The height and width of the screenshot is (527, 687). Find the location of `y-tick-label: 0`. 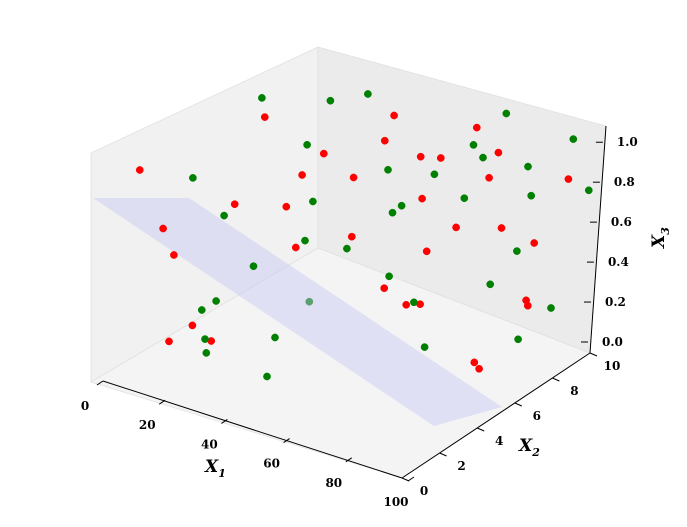

y-tick-label: 0 is located at coordinates (424, 491).